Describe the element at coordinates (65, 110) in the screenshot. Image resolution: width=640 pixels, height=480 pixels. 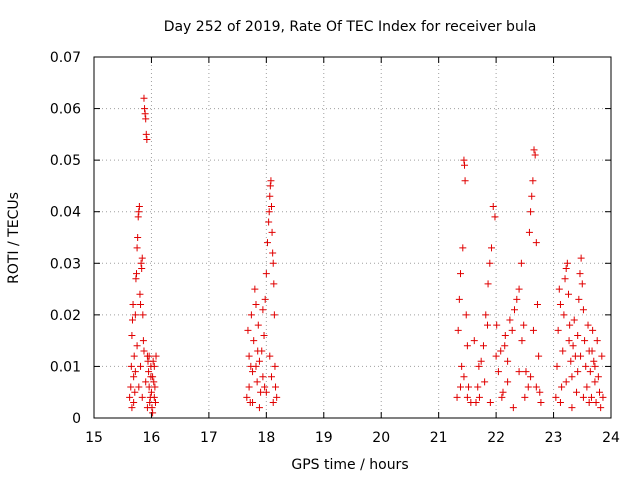
I see `y-tick-label: 0.06` at that location.